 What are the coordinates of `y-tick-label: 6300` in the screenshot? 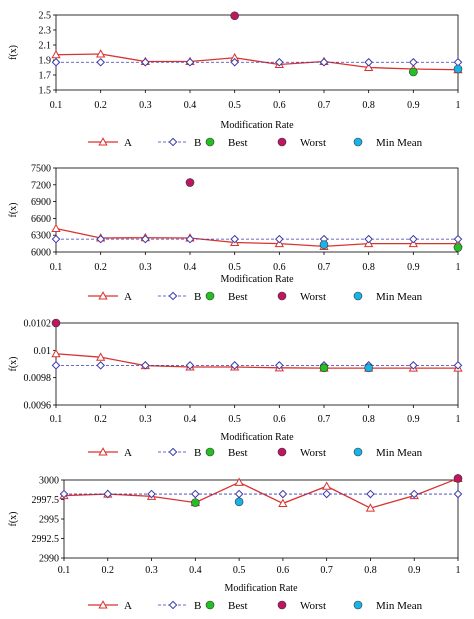 It's located at (41, 236).